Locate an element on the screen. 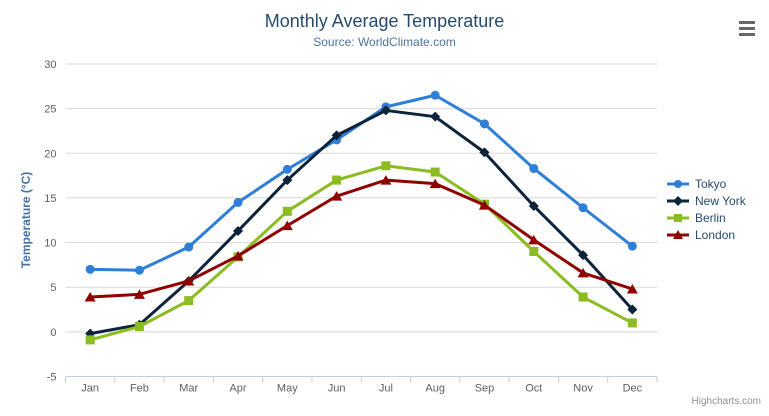  y-tick-label: 15 is located at coordinates (50, 199).